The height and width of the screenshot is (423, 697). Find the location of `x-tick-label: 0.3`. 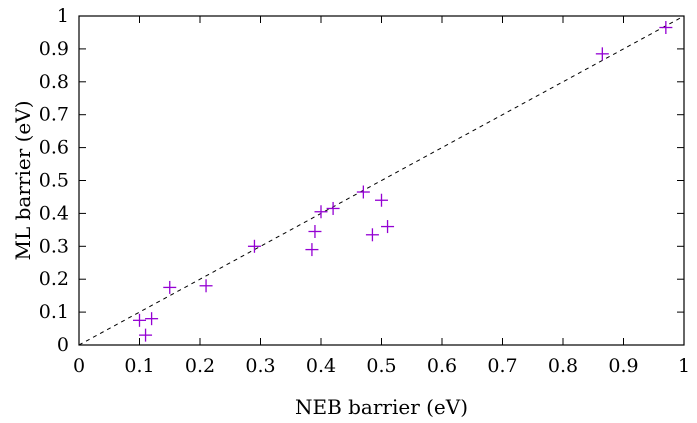

x-tick-label: 0.3 is located at coordinates (260, 366).